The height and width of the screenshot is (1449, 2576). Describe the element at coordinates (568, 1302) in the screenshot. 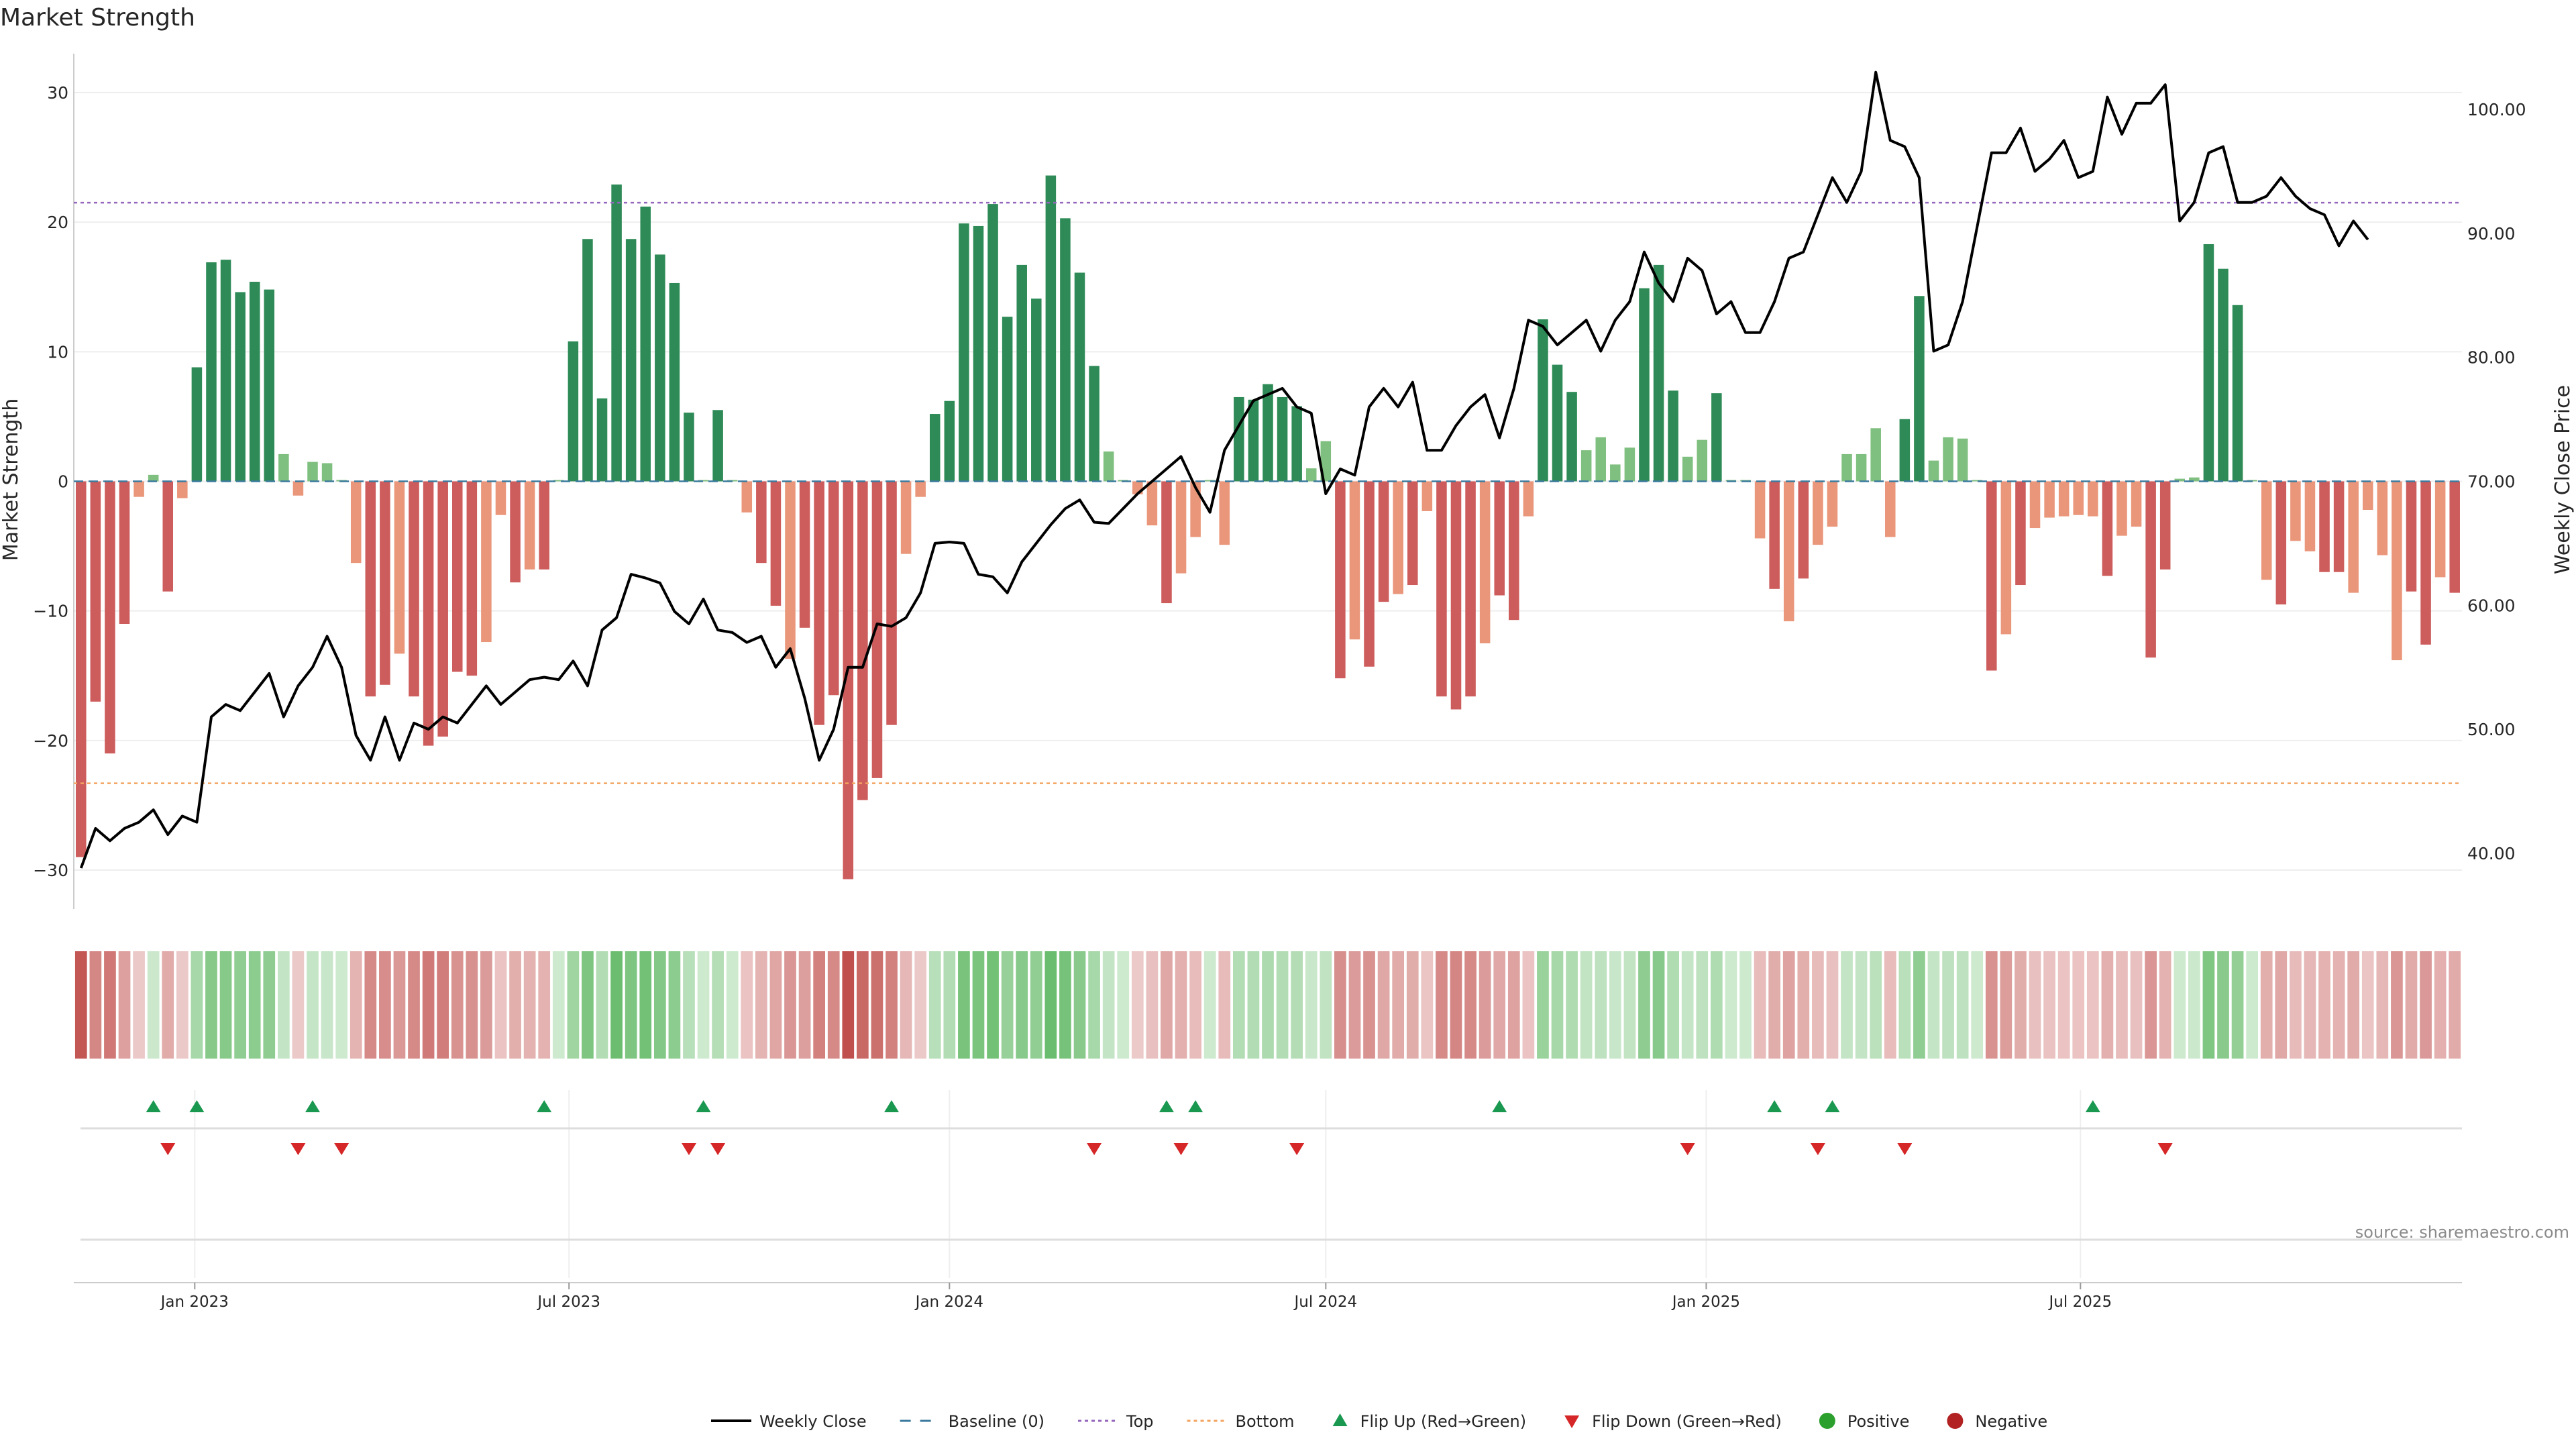

I see `x-tick-label: Jul 2023` at that location.